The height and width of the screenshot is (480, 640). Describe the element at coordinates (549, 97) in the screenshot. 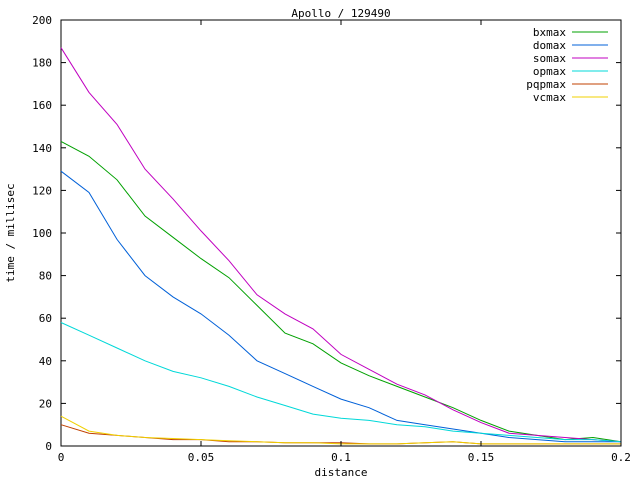

I see `legend-label-vcmax: vcmax` at that location.